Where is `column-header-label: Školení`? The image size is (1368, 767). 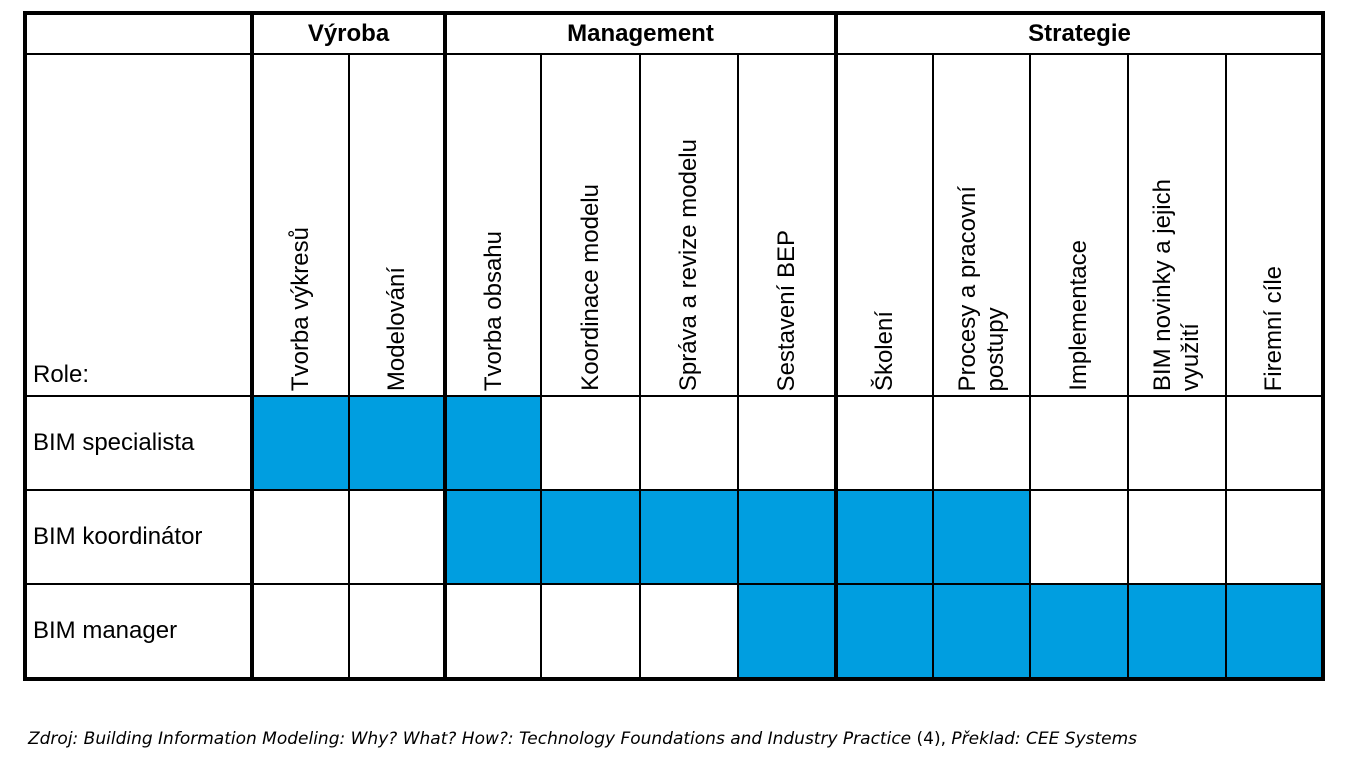 column-header-label: Školení is located at coordinates (884, 350).